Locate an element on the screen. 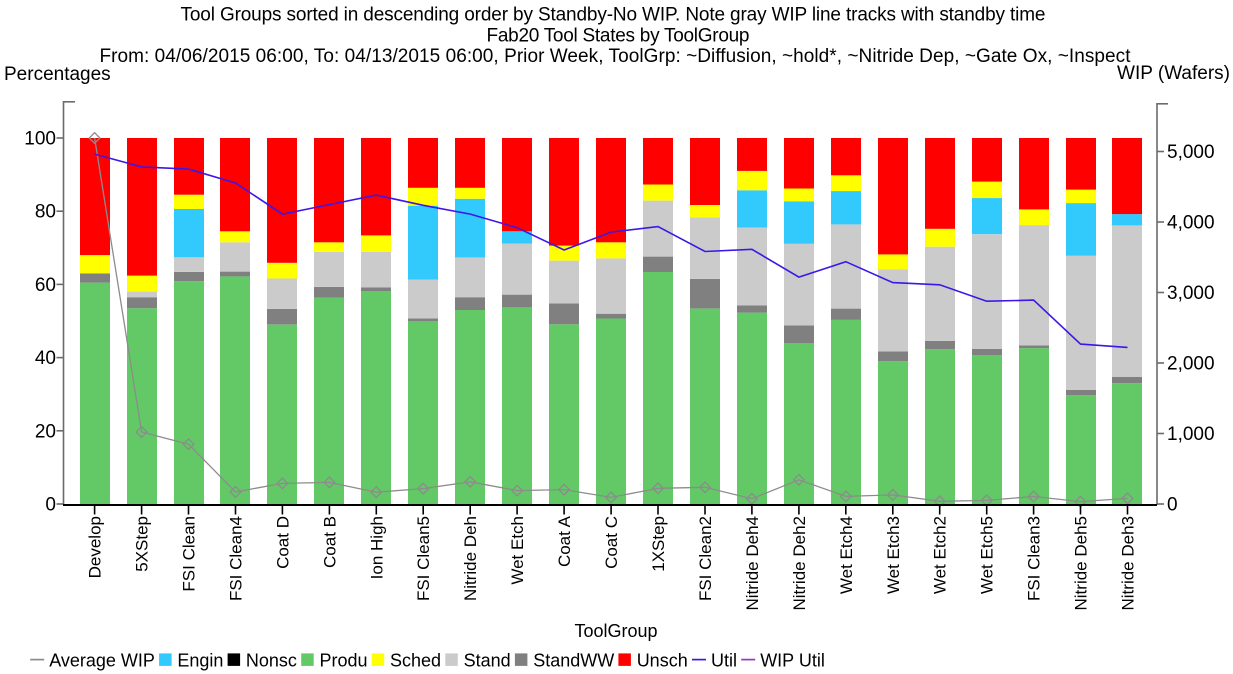  svg-text: 1,000 is located at coordinates (1191, 434).